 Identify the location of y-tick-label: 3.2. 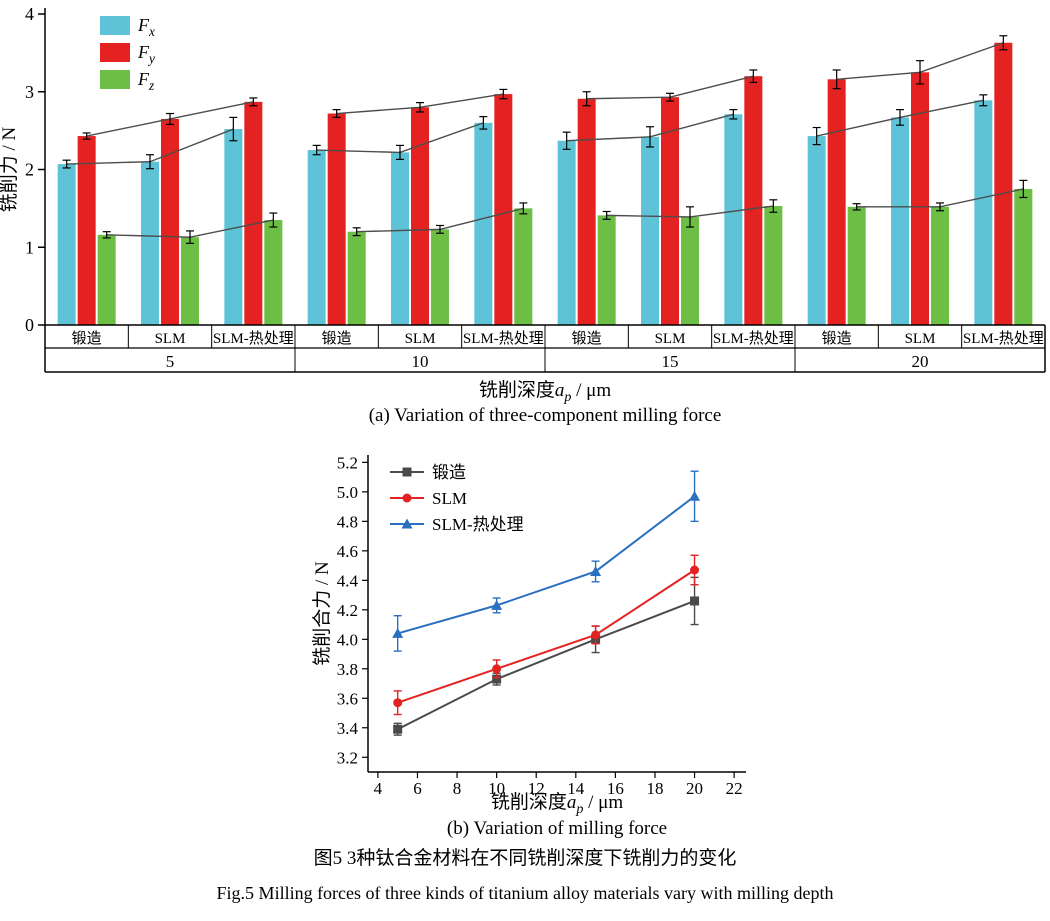
(347, 757).